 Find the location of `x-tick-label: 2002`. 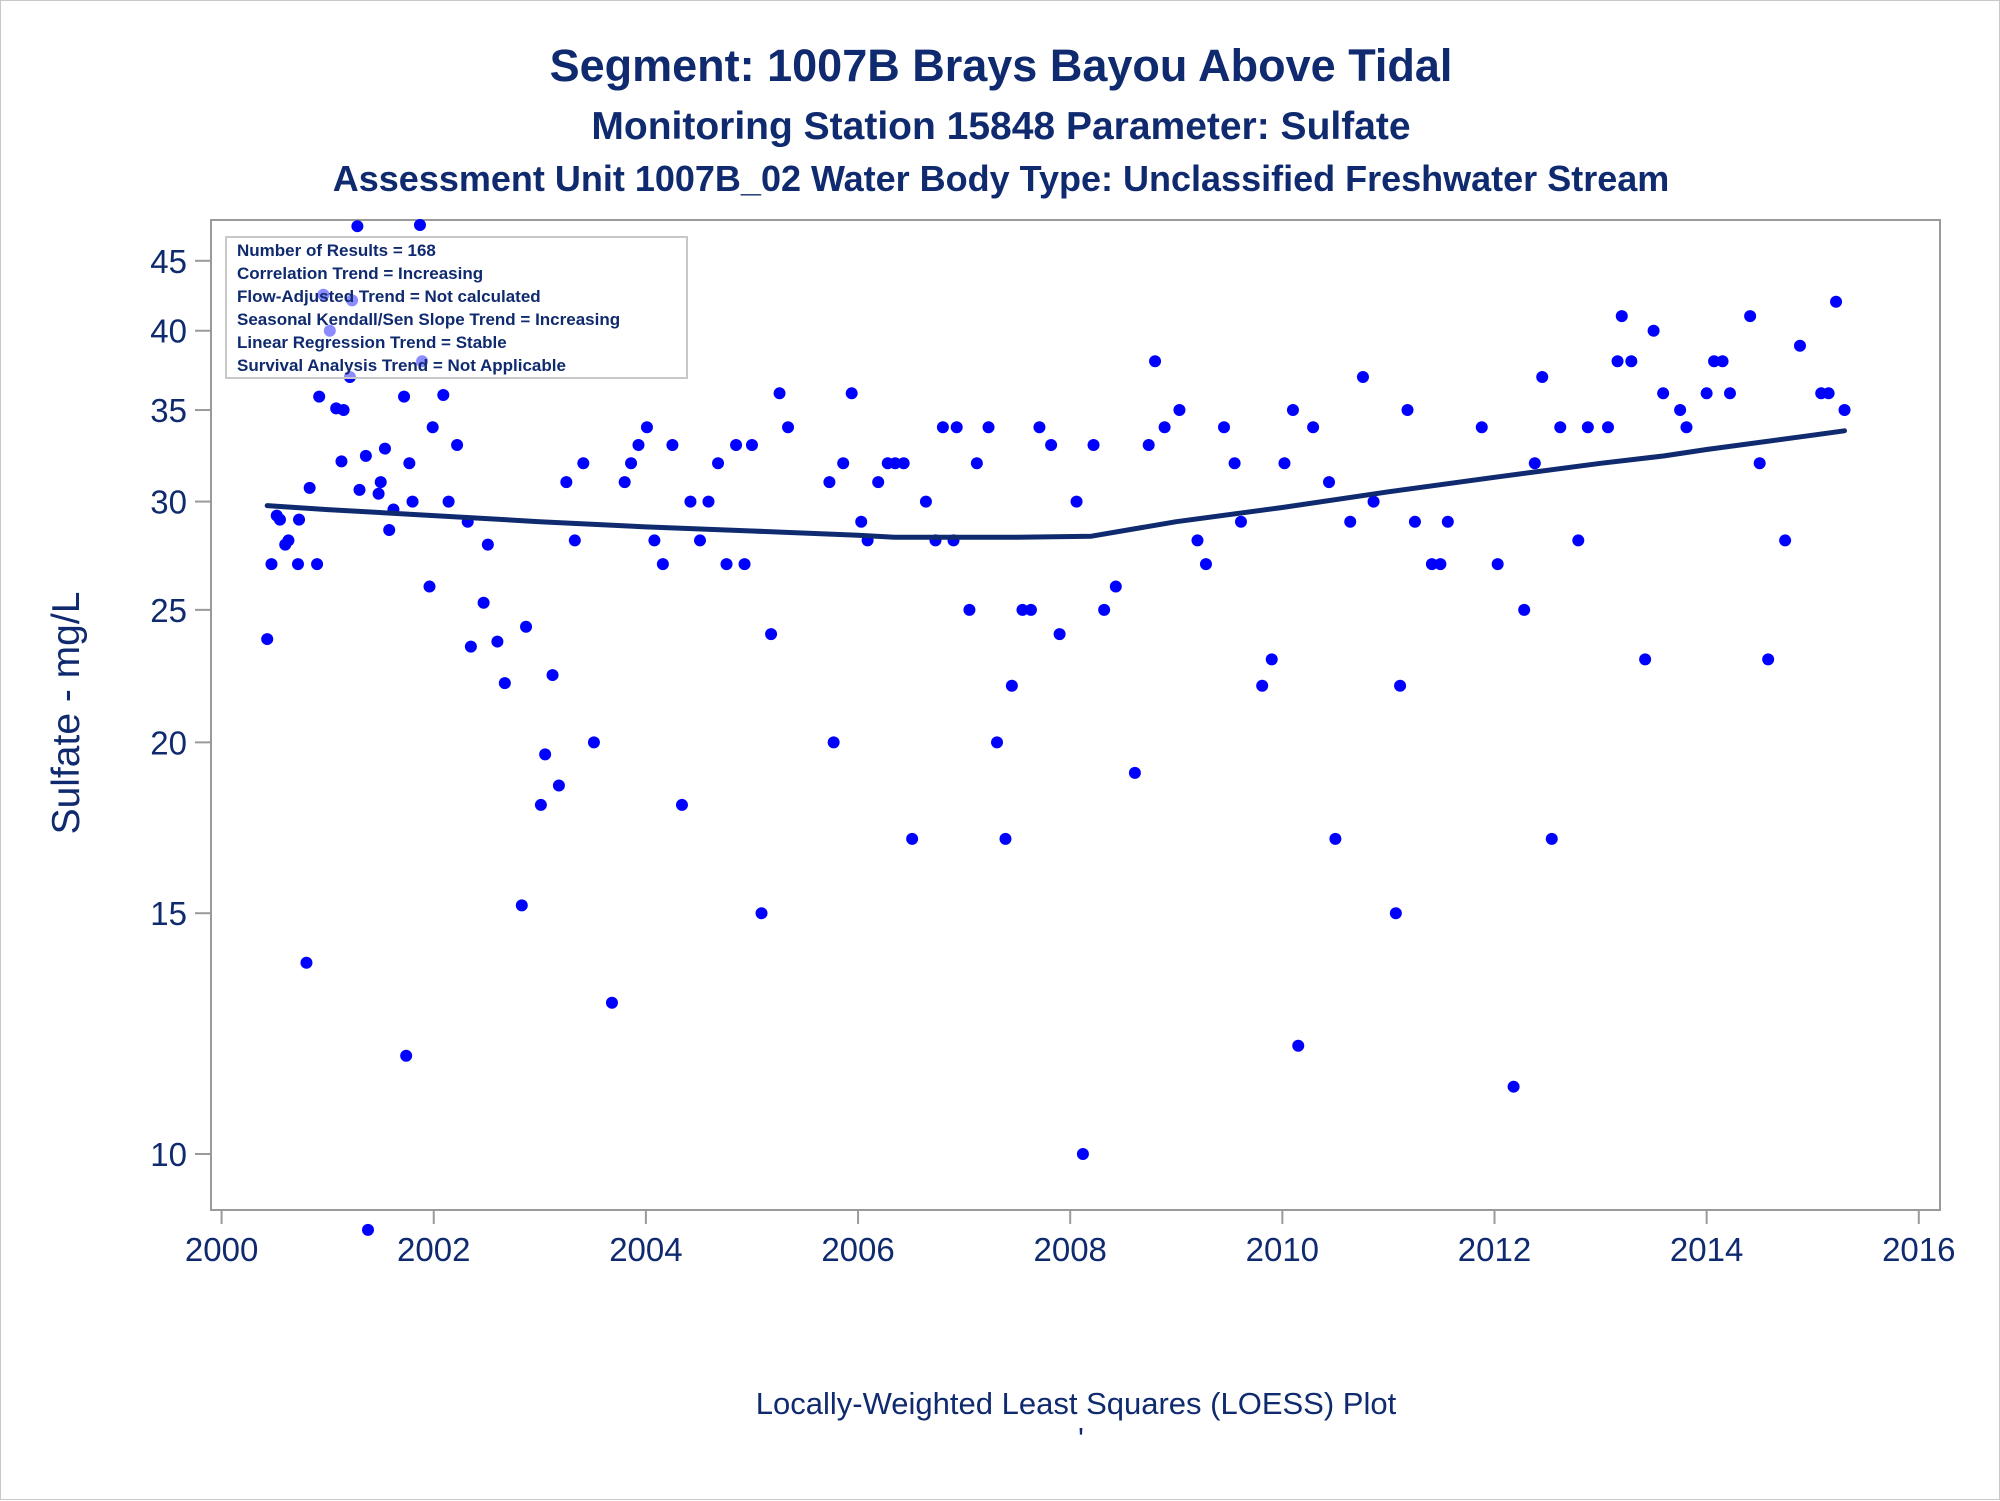

x-tick-label: 2002 is located at coordinates (433, 1249).